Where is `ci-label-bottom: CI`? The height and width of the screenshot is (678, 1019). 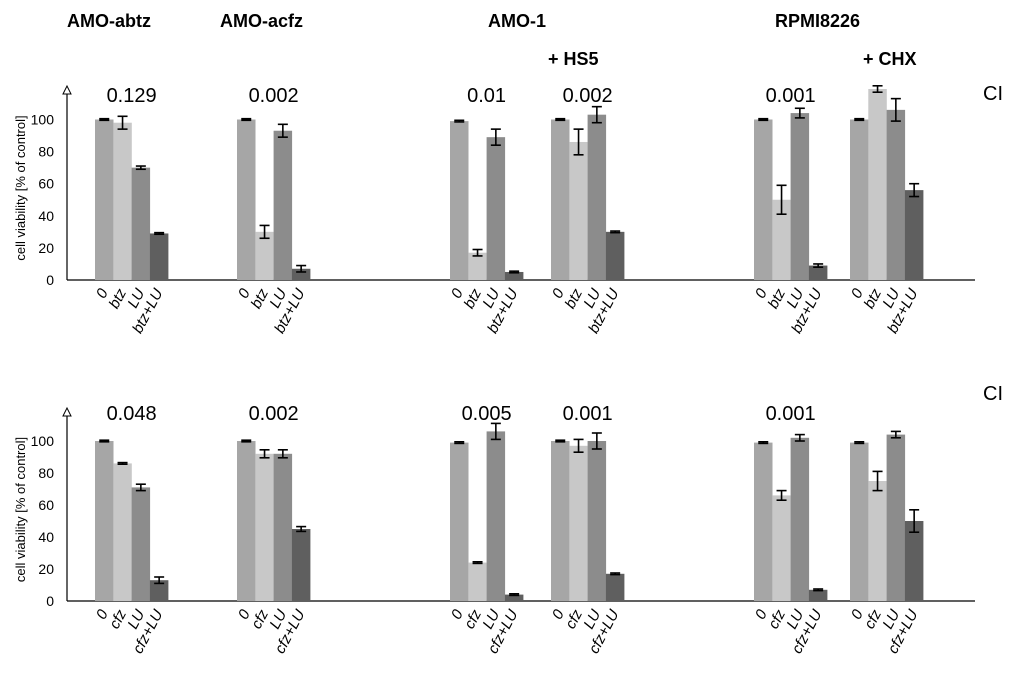
ci-label-bottom: CI is located at coordinates (993, 394).